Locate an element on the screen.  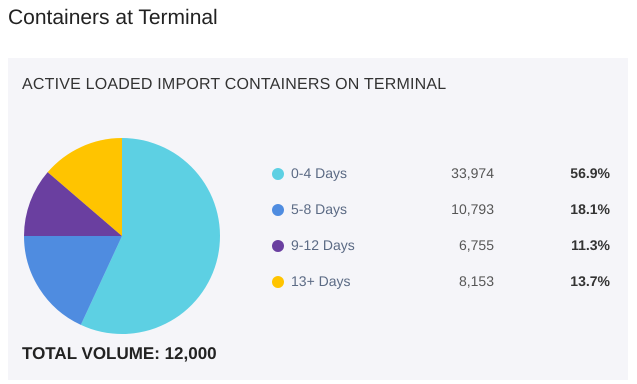
legend-label: 0-4 Days is located at coordinates (319, 173).